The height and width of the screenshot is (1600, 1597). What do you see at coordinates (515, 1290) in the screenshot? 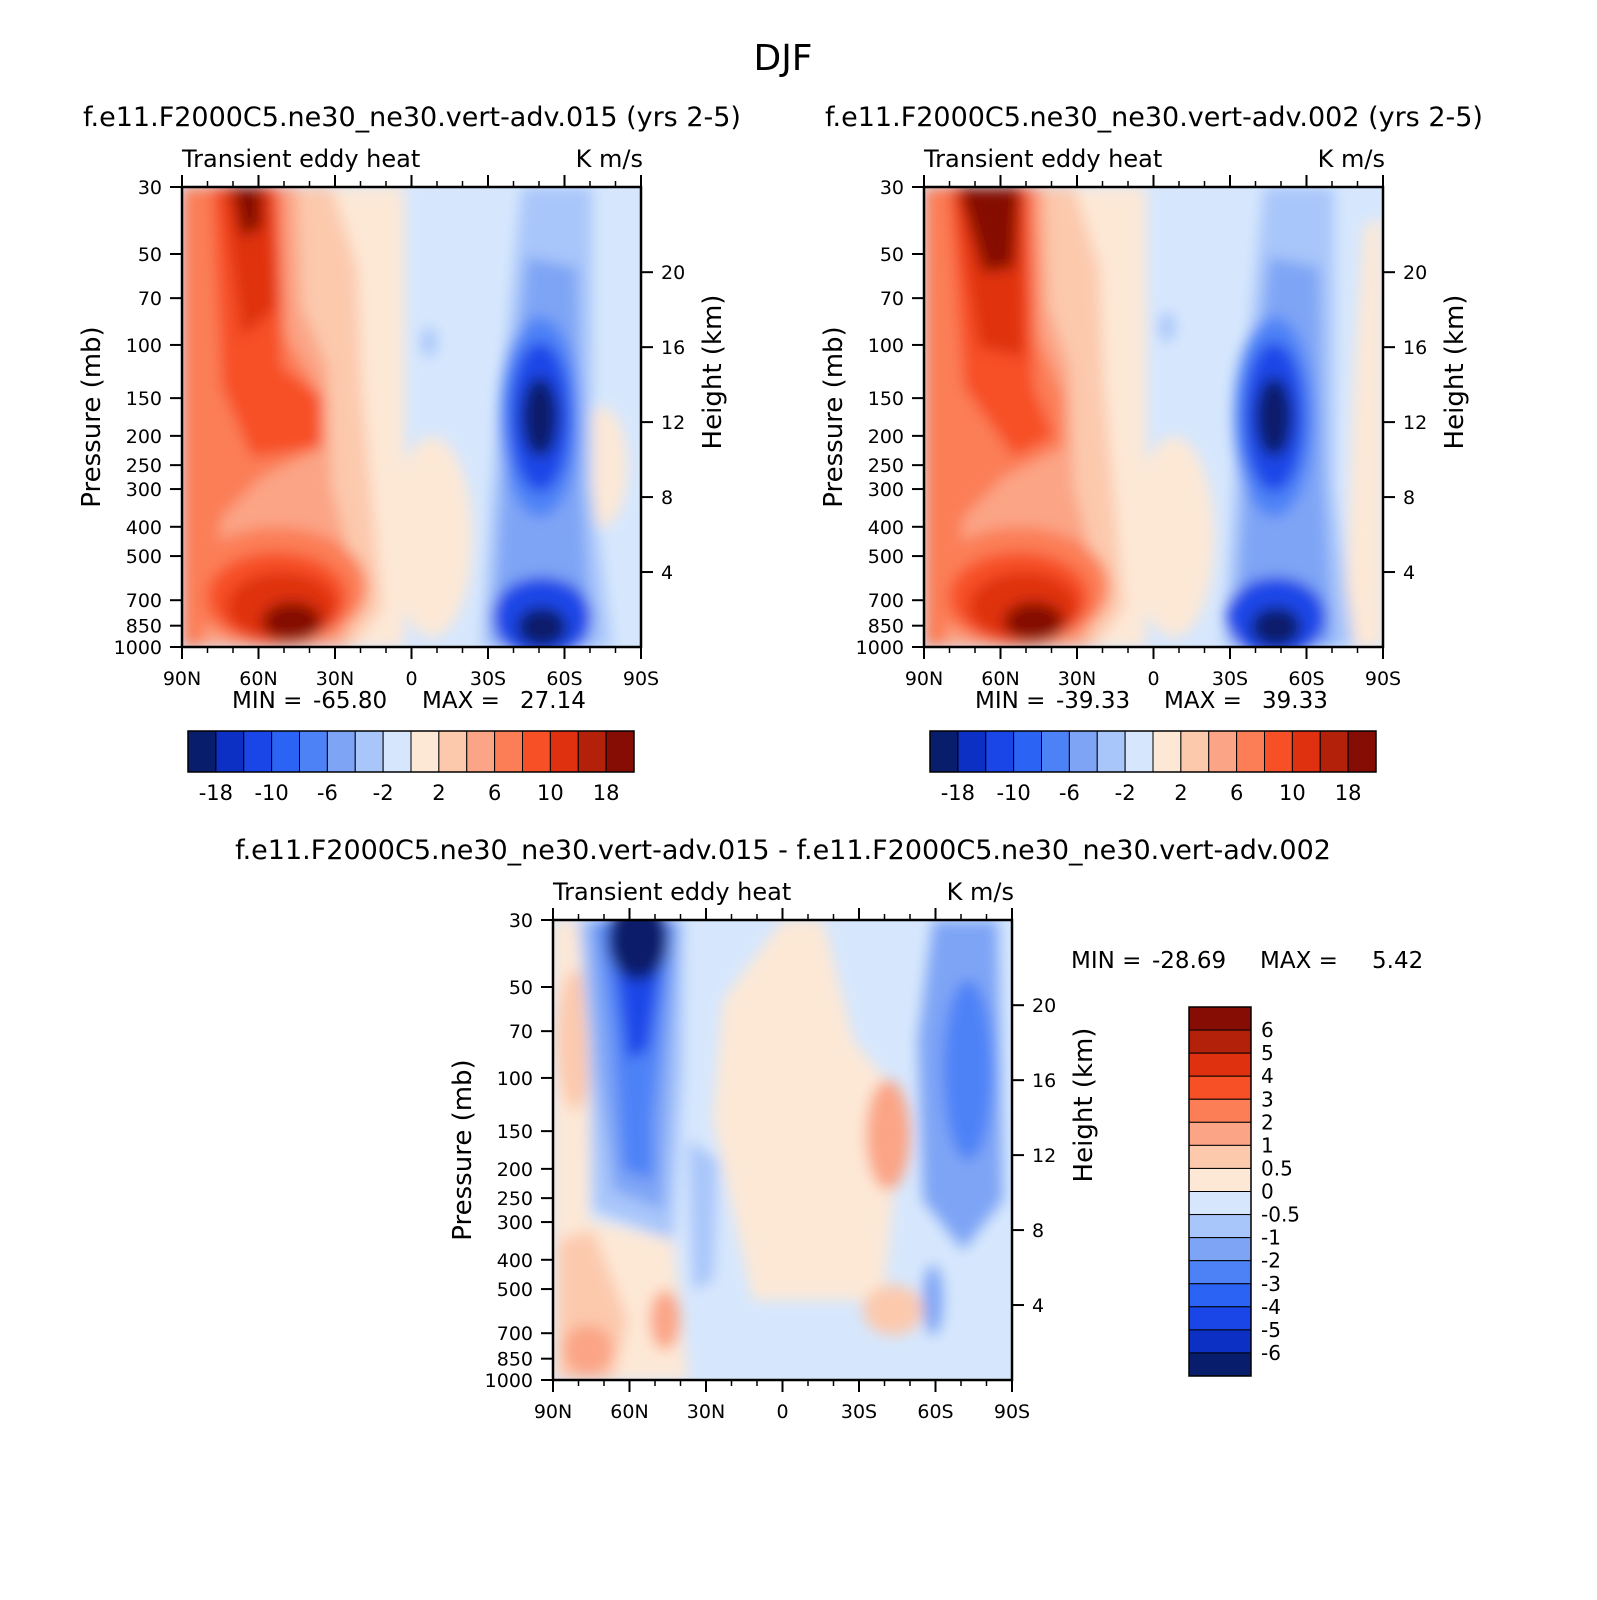
I see `y-tick-label: 500` at bounding box center [515, 1290].